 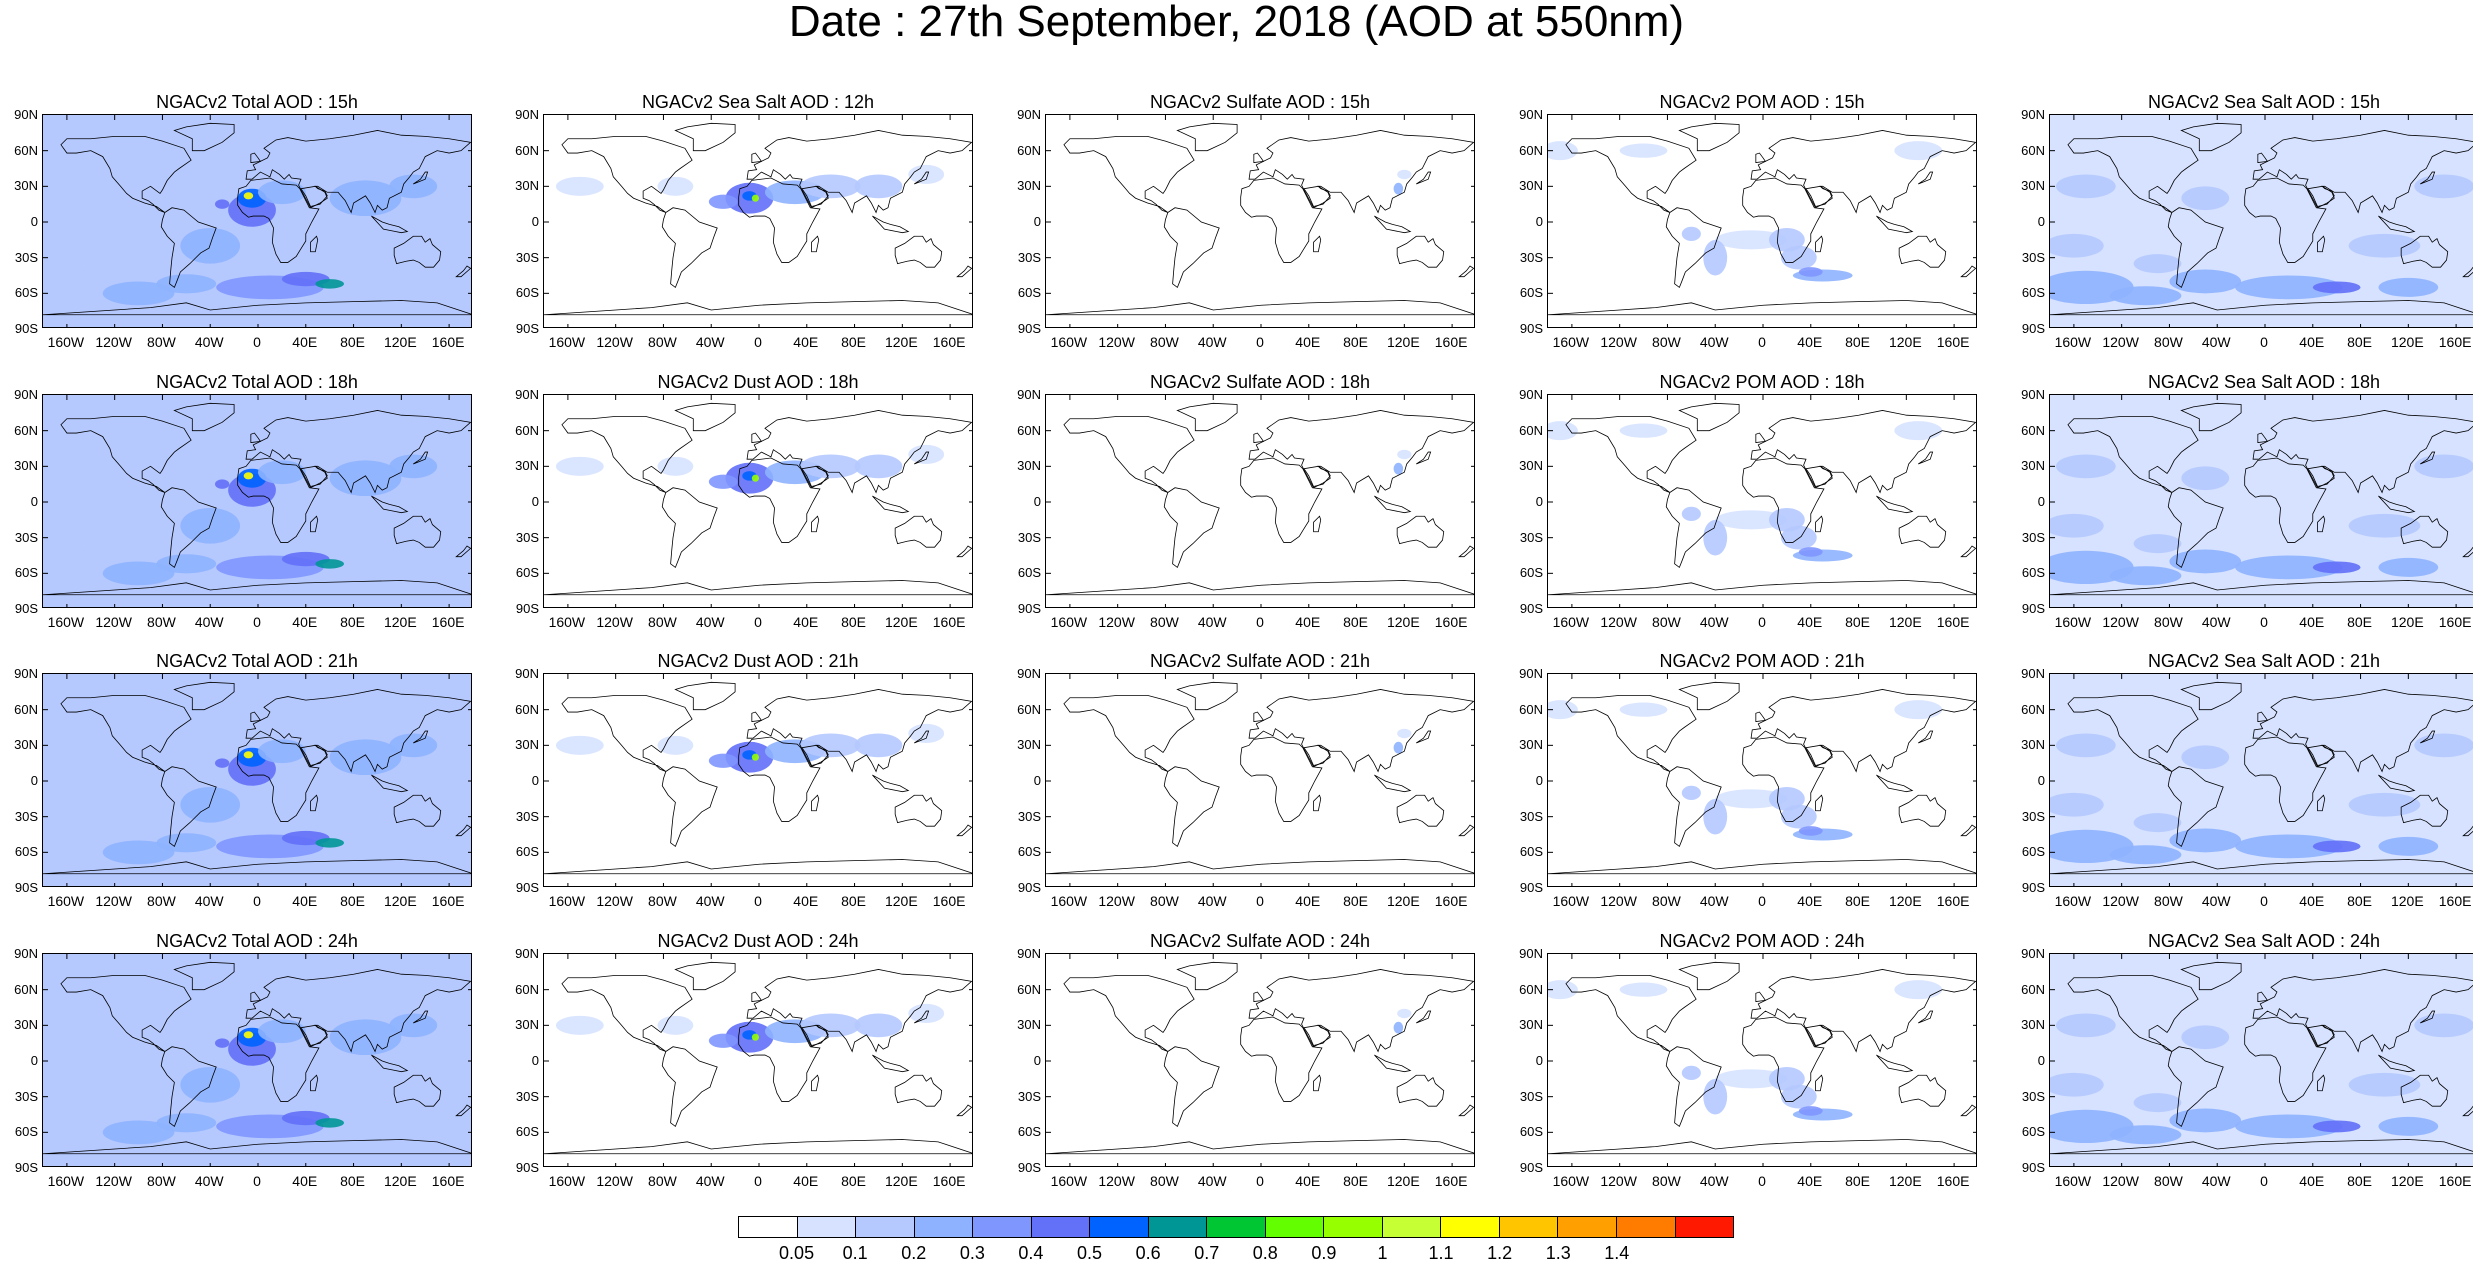 I want to click on aod-background-field, so click(x=1260, y=780).